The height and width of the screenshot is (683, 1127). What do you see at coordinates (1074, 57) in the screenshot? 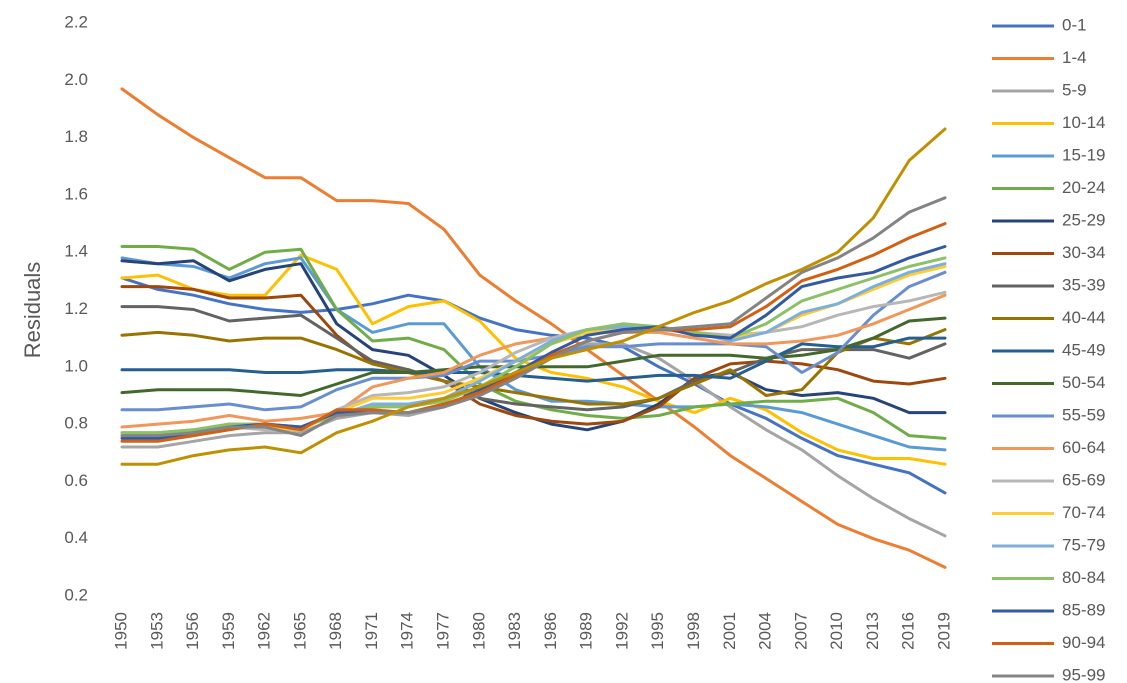
I see `legend-label: 1-4` at bounding box center [1074, 57].